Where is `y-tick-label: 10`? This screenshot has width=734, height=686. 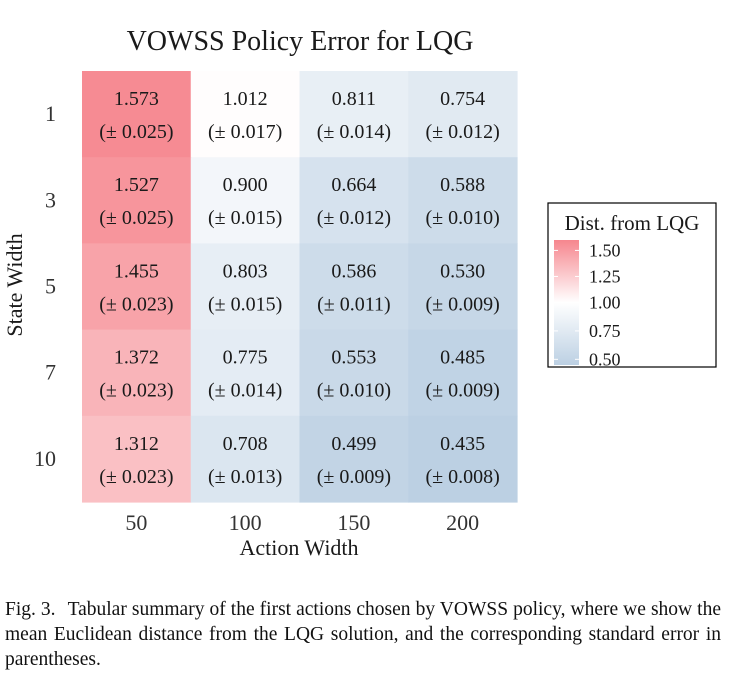 y-tick-label: 10 is located at coordinates (45, 458).